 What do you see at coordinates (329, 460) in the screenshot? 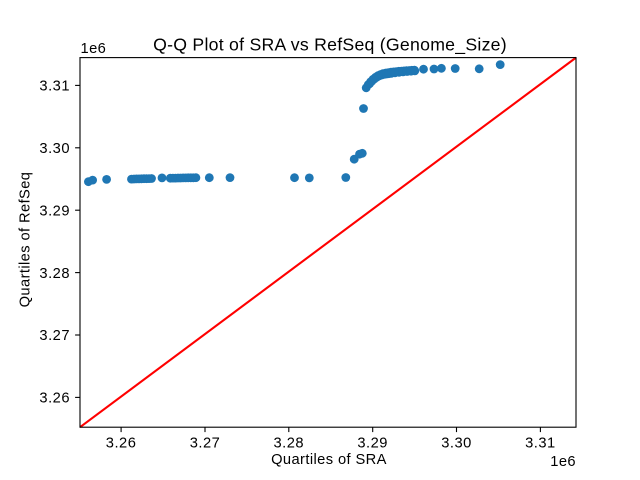
I see `svg-text: Quartiles of SRA` at bounding box center [329, 460].